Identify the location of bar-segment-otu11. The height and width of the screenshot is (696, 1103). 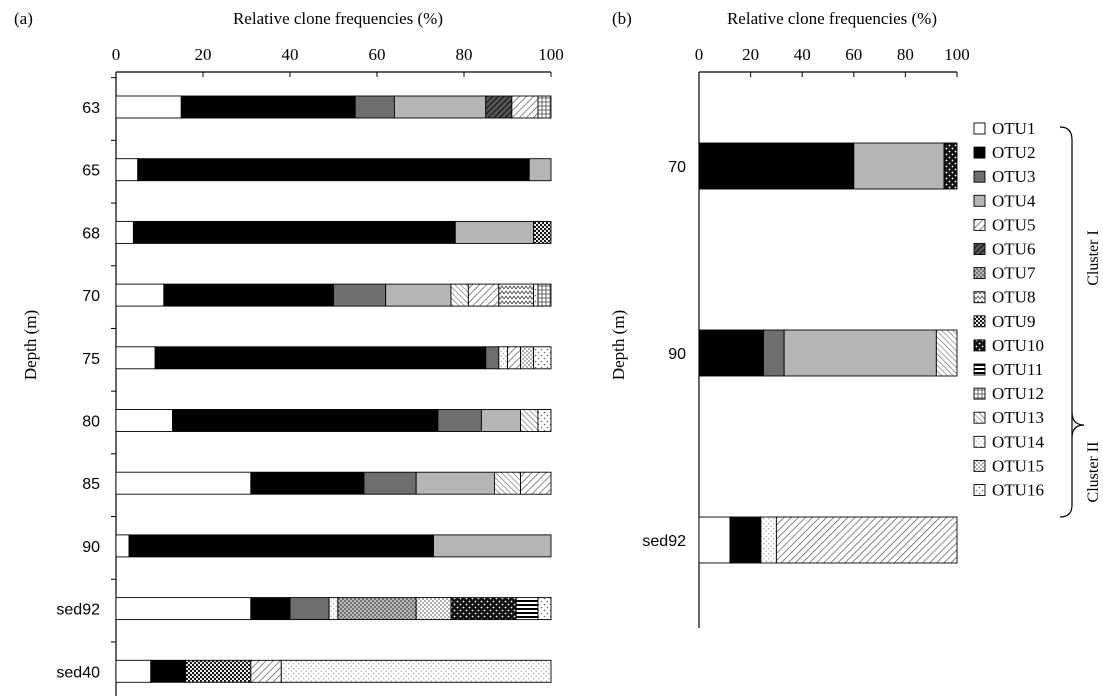
(527, 609).